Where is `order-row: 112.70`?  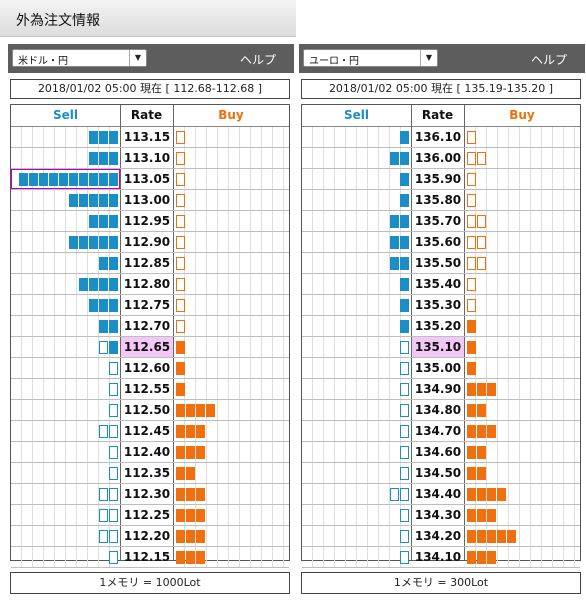 order-row: 112.70 is located at coordinates (150, 326).